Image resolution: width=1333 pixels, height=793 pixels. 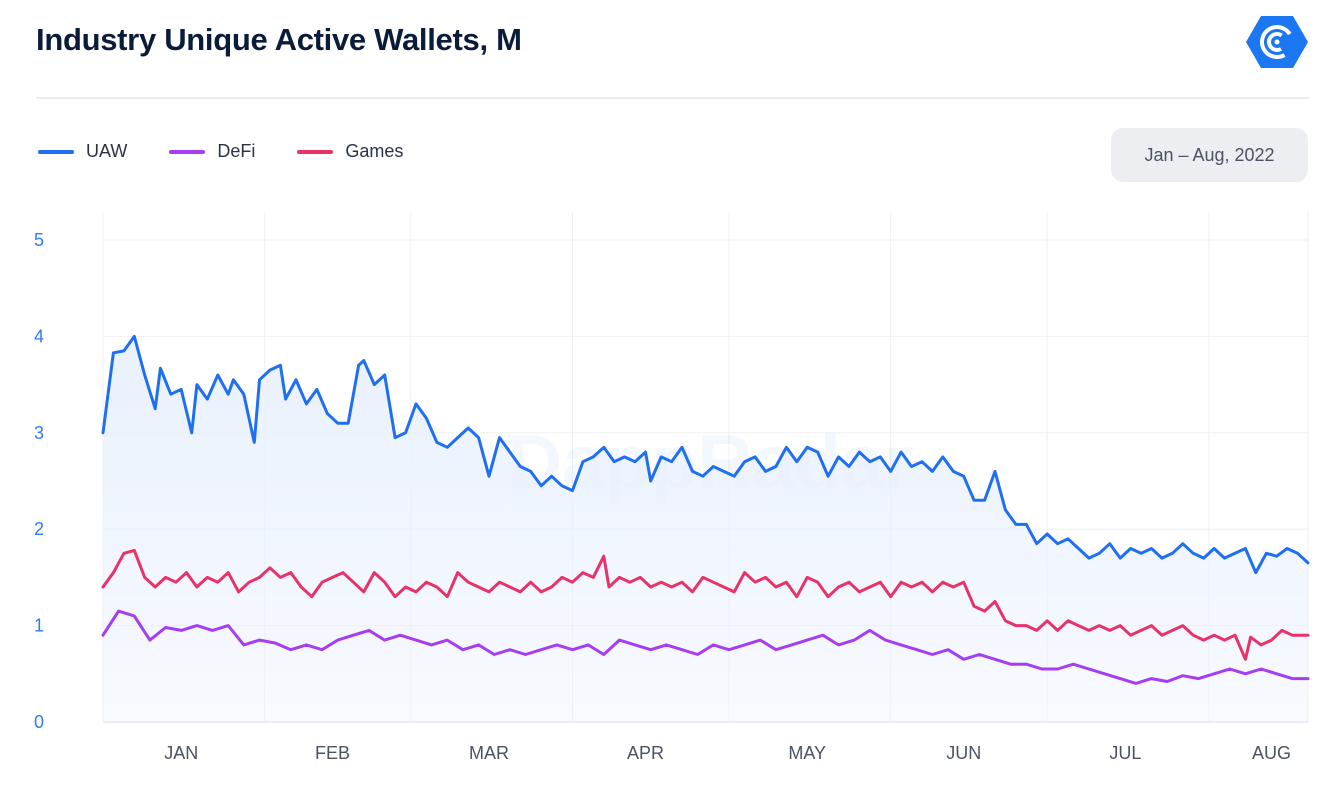 I want to click on legend-label-games: Games, so click(x=374, y=151).